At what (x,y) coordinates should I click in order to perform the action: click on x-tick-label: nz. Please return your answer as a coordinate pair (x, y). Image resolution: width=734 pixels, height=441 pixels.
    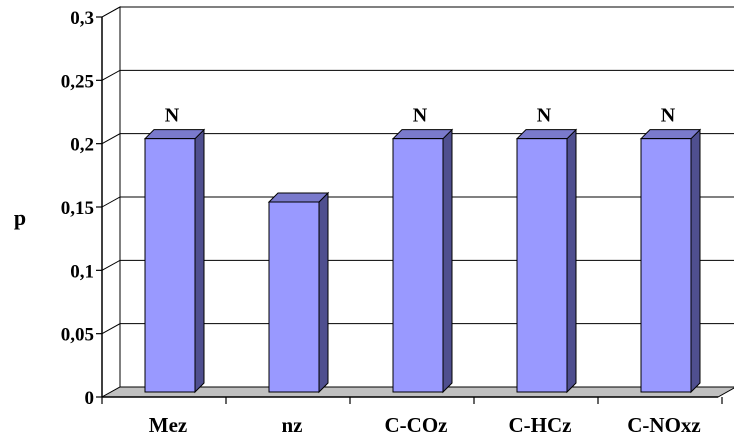
    Looking at the image, I should click on (292, 425).